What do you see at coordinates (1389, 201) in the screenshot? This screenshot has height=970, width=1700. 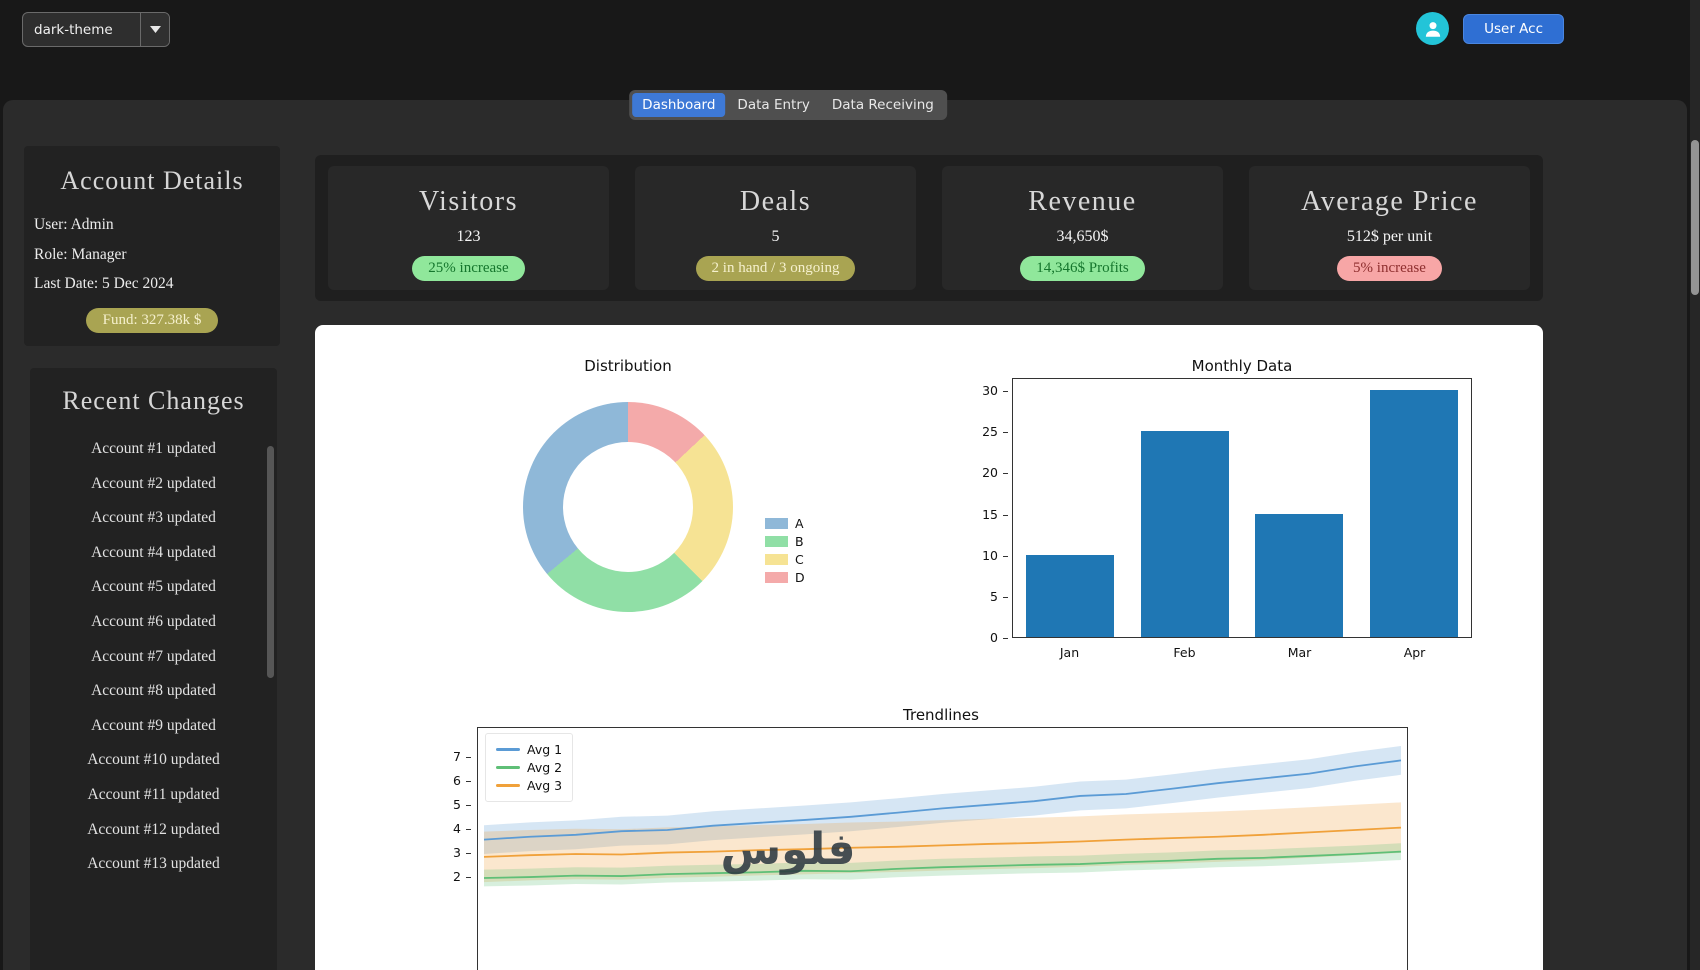 I see `stat-title: Average Price` at bounding box center [1389, 201].